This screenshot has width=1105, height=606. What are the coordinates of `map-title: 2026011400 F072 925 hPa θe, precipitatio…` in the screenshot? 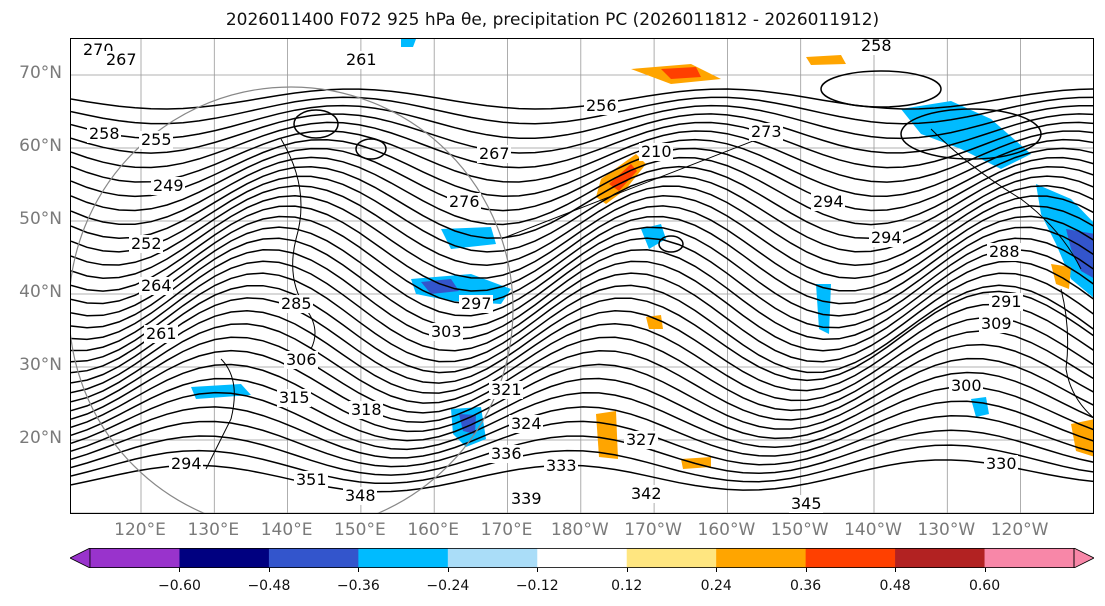 It's located at (552, 20).